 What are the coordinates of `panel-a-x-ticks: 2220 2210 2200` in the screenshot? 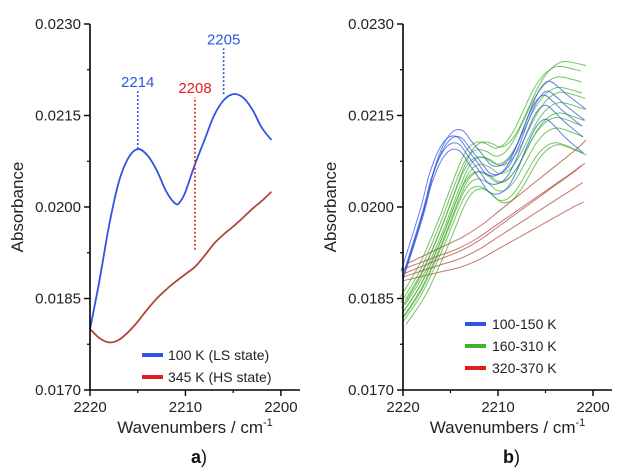 It's located at (185, 403).